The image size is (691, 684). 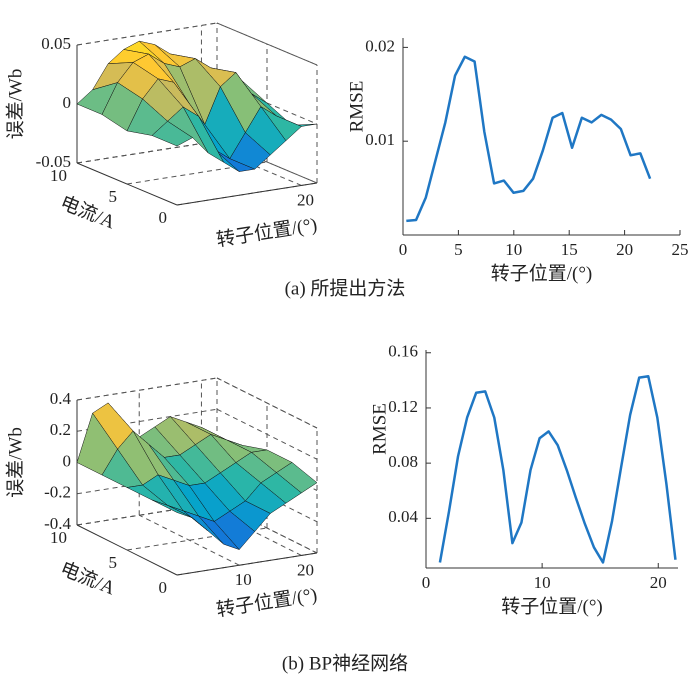 I want to click on z-tick-label: -0.05, so click(x=53, y=161).